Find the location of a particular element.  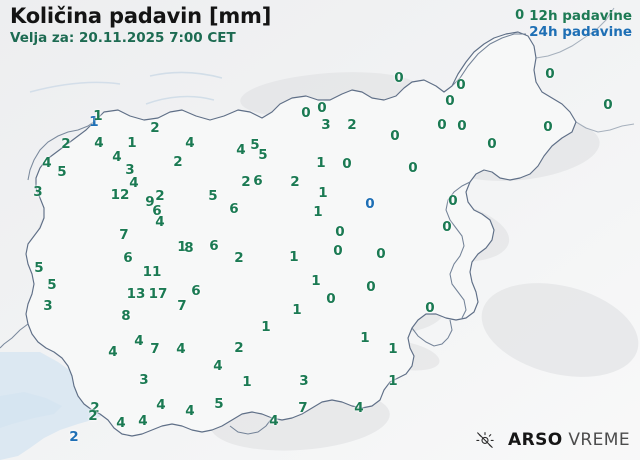

legend-swatch-12h-icon: 0 is located at coordinates (520, 15).